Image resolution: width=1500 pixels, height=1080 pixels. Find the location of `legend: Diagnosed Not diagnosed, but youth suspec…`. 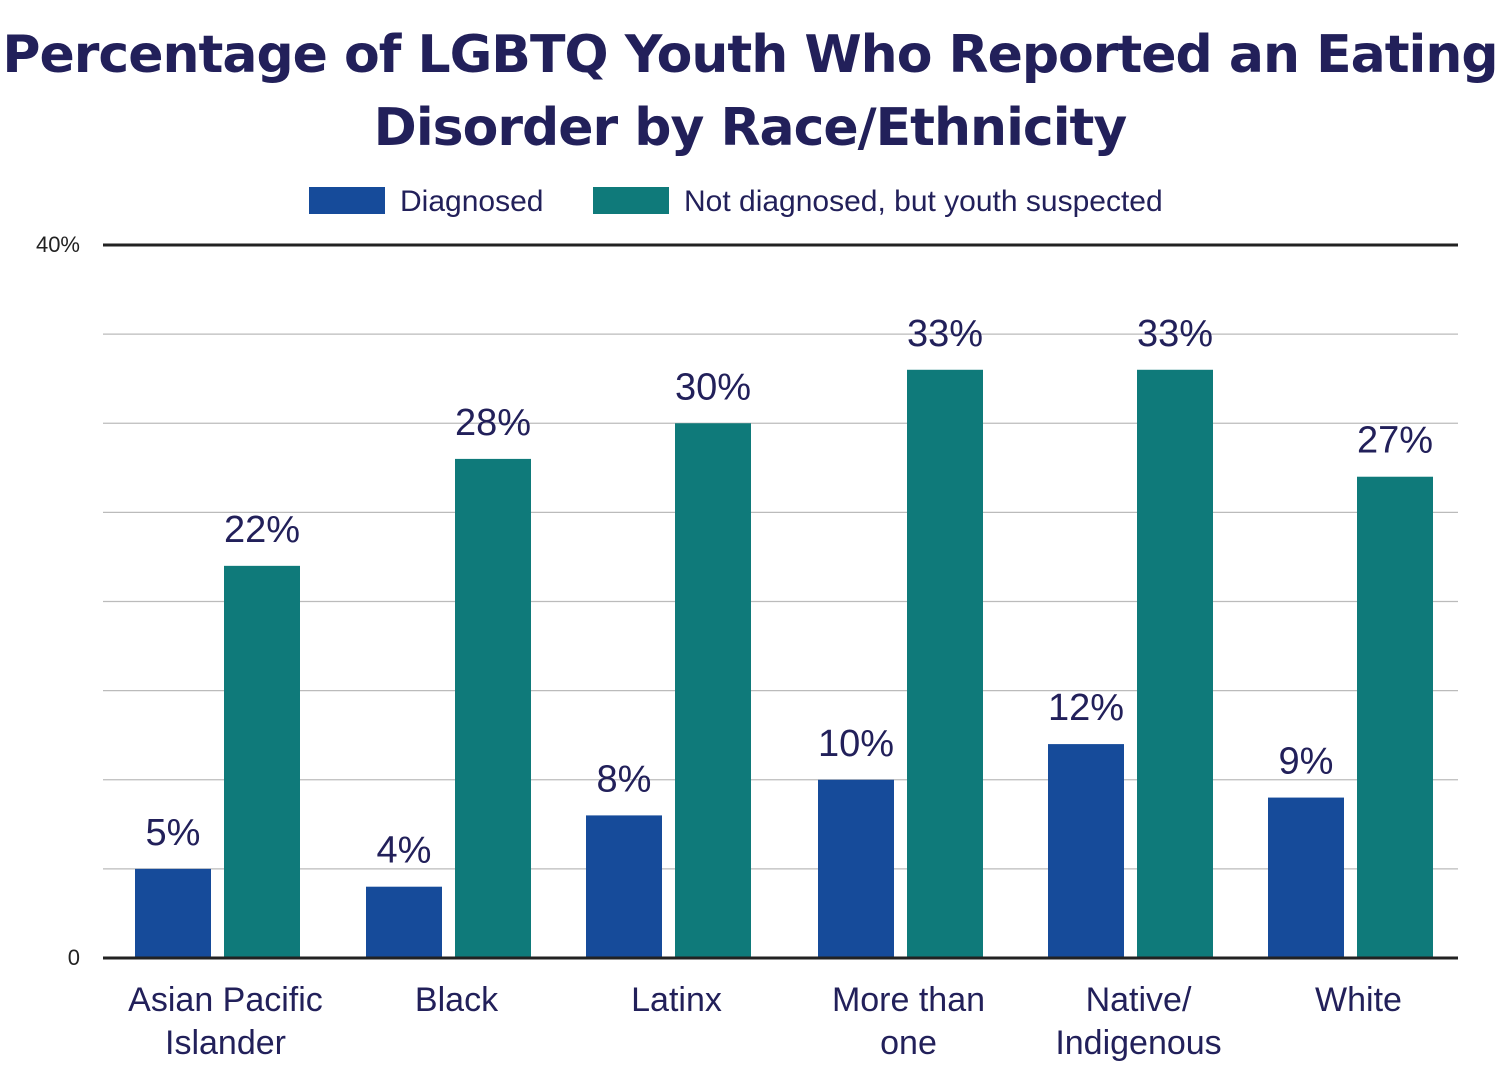

legend: Diagnosed Not diagnosed, but youth suspec… is located at coordinates (736, 201).